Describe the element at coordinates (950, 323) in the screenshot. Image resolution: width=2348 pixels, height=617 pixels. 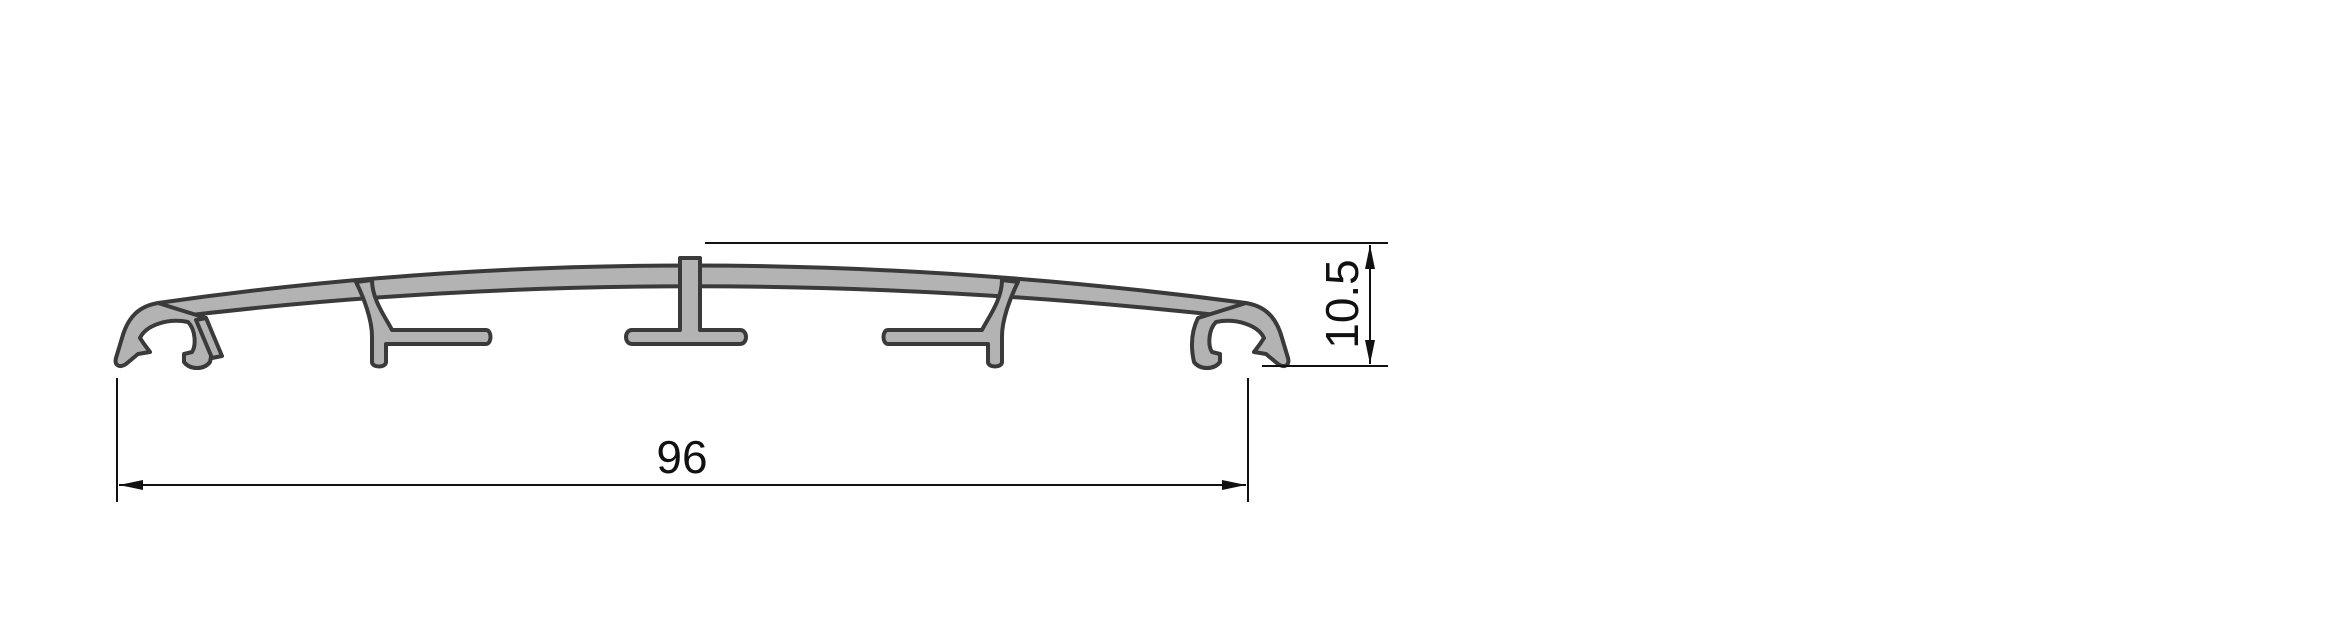
I see `profile-right-rib` at that location.